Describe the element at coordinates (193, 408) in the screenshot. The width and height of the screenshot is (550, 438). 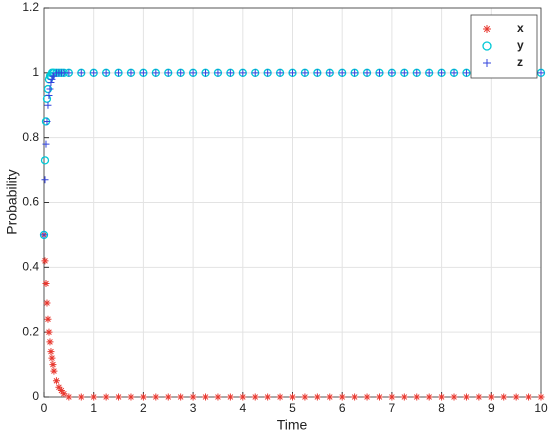
I see `x-tick-label: 3` at that location.